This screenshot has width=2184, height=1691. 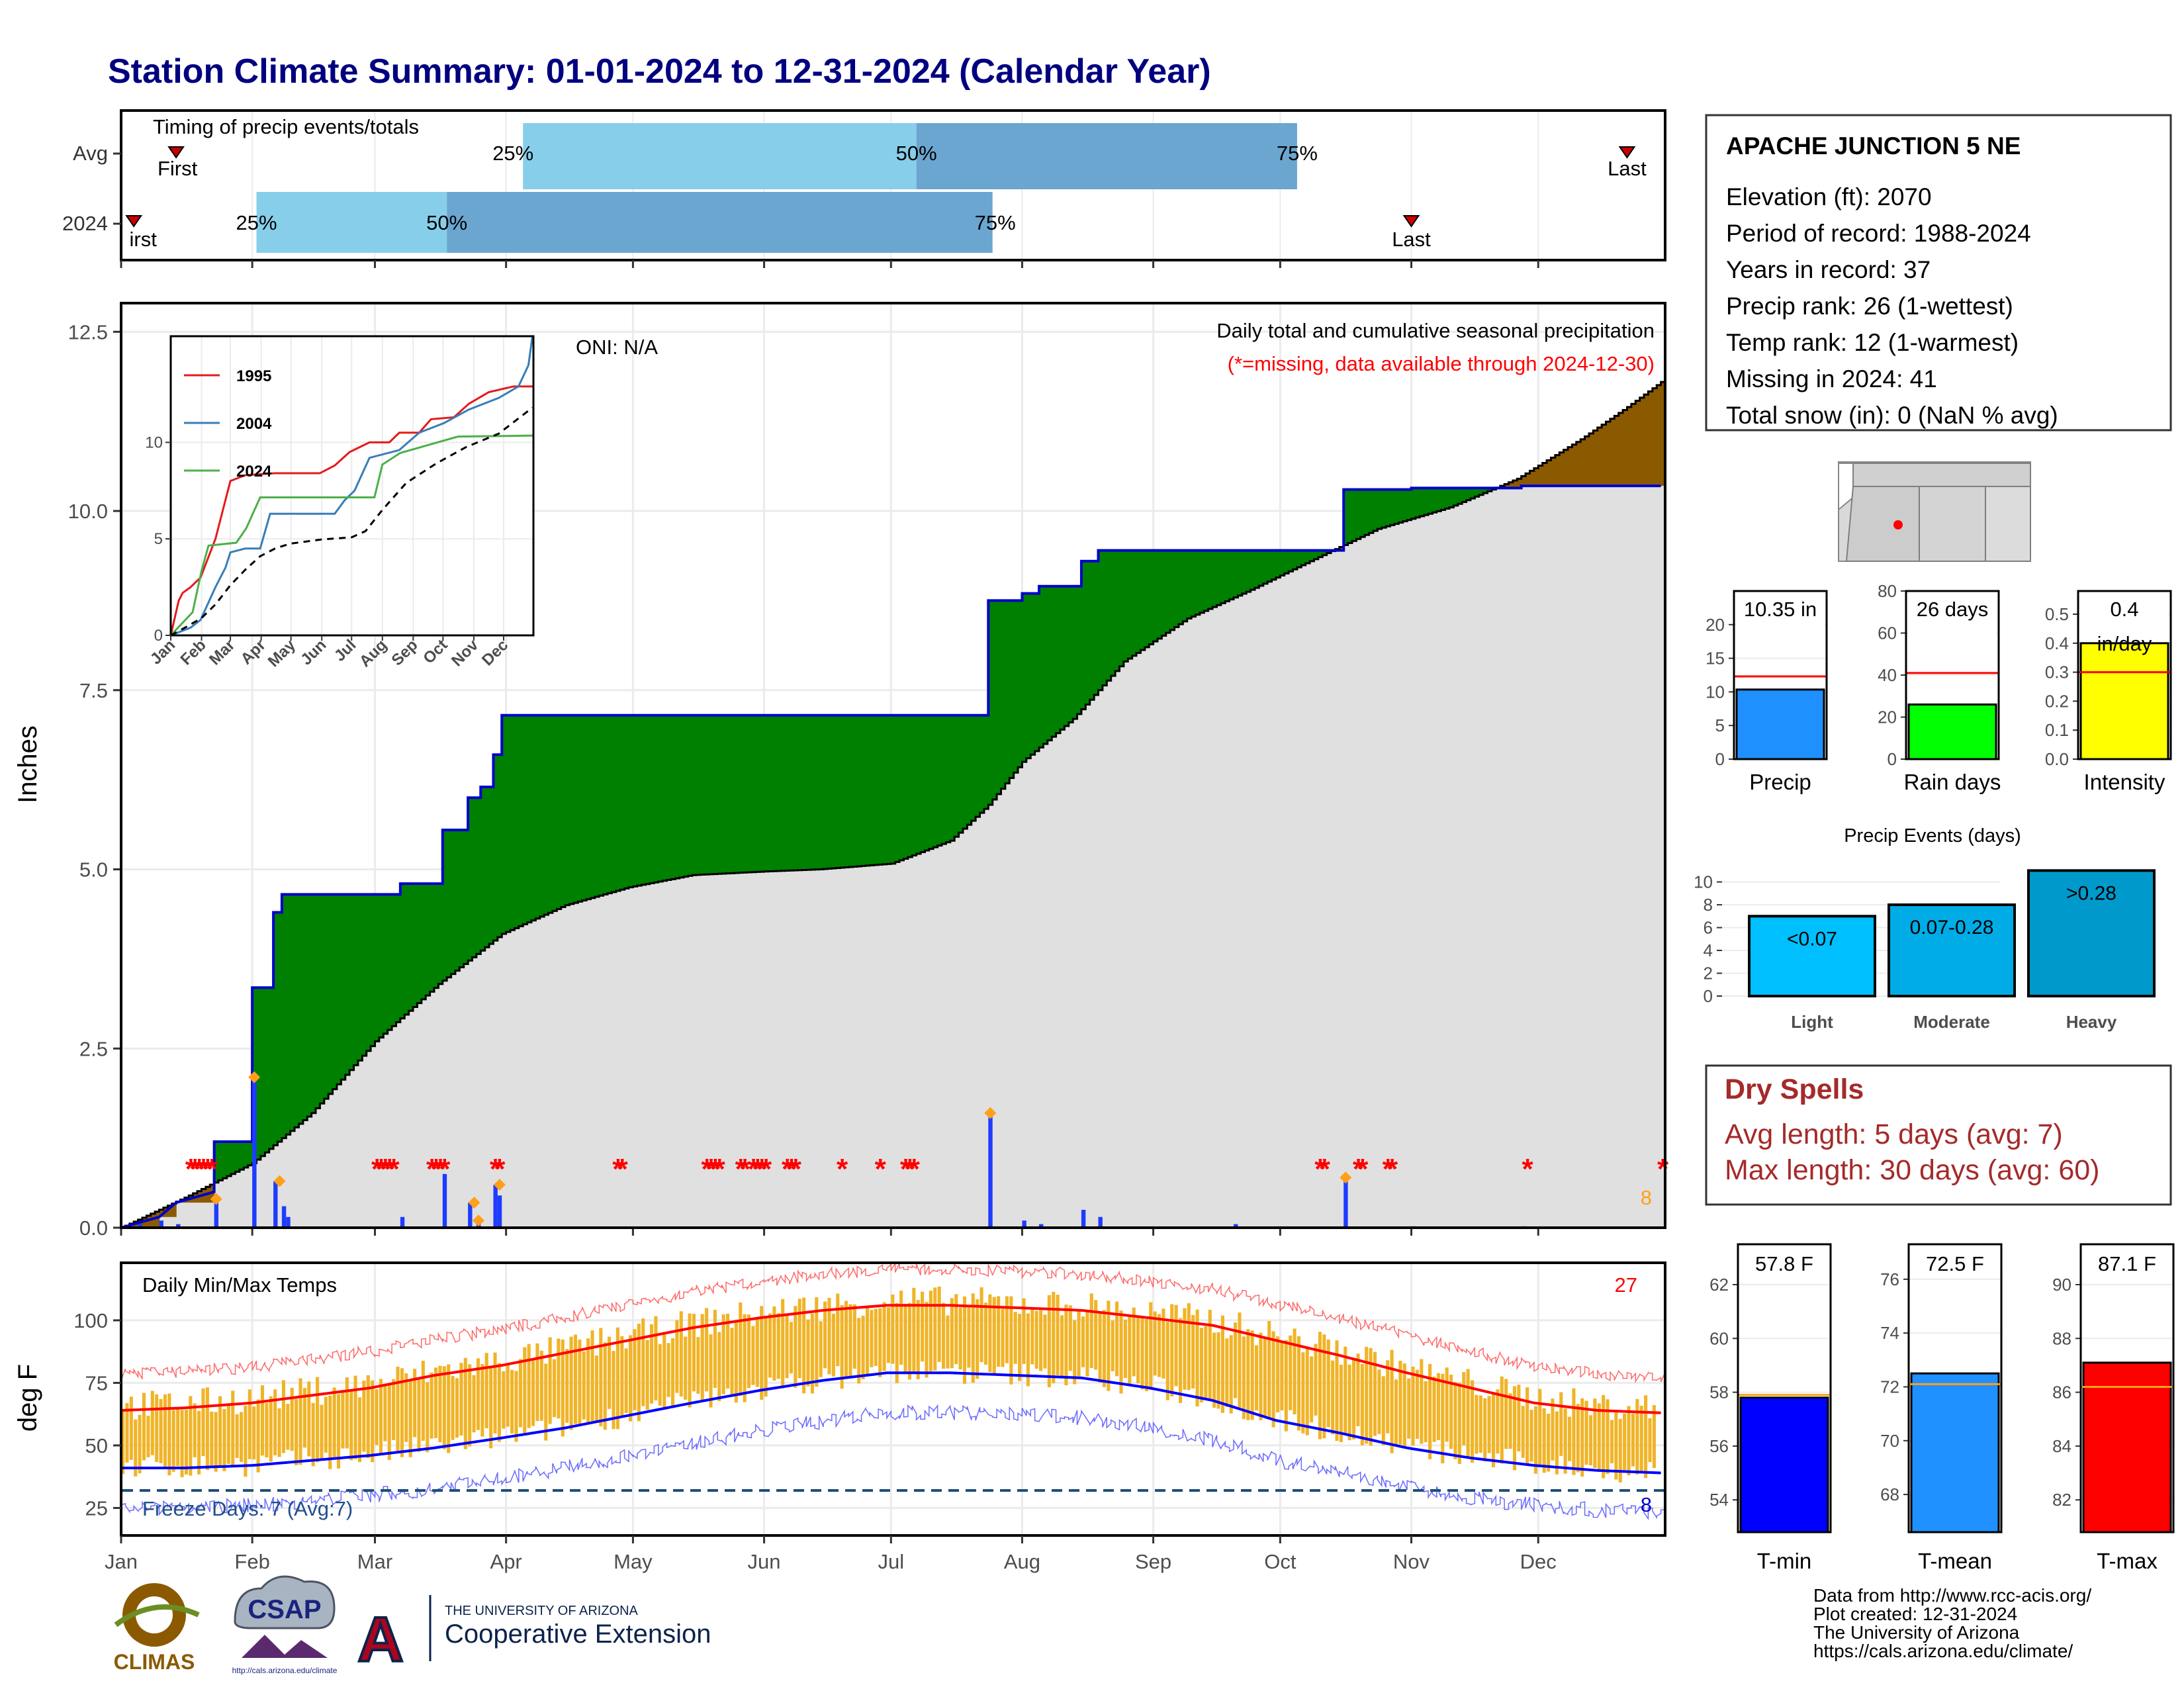 I want to click on station-line: Elevation (ft): 2070, so click(x=1829, y=196).